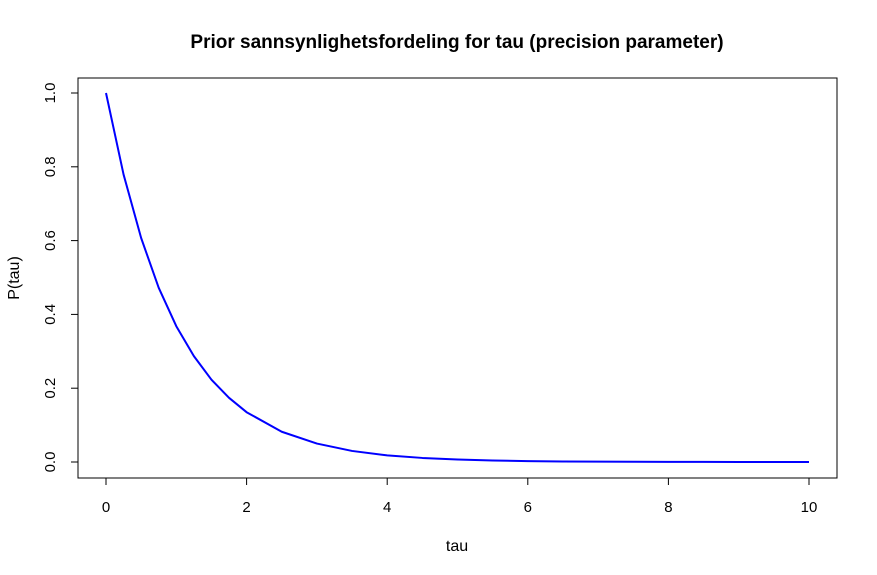 The width and height of the screenshot is (877, 575). I want to click on x-tick-label: 6, so click(528, 507).